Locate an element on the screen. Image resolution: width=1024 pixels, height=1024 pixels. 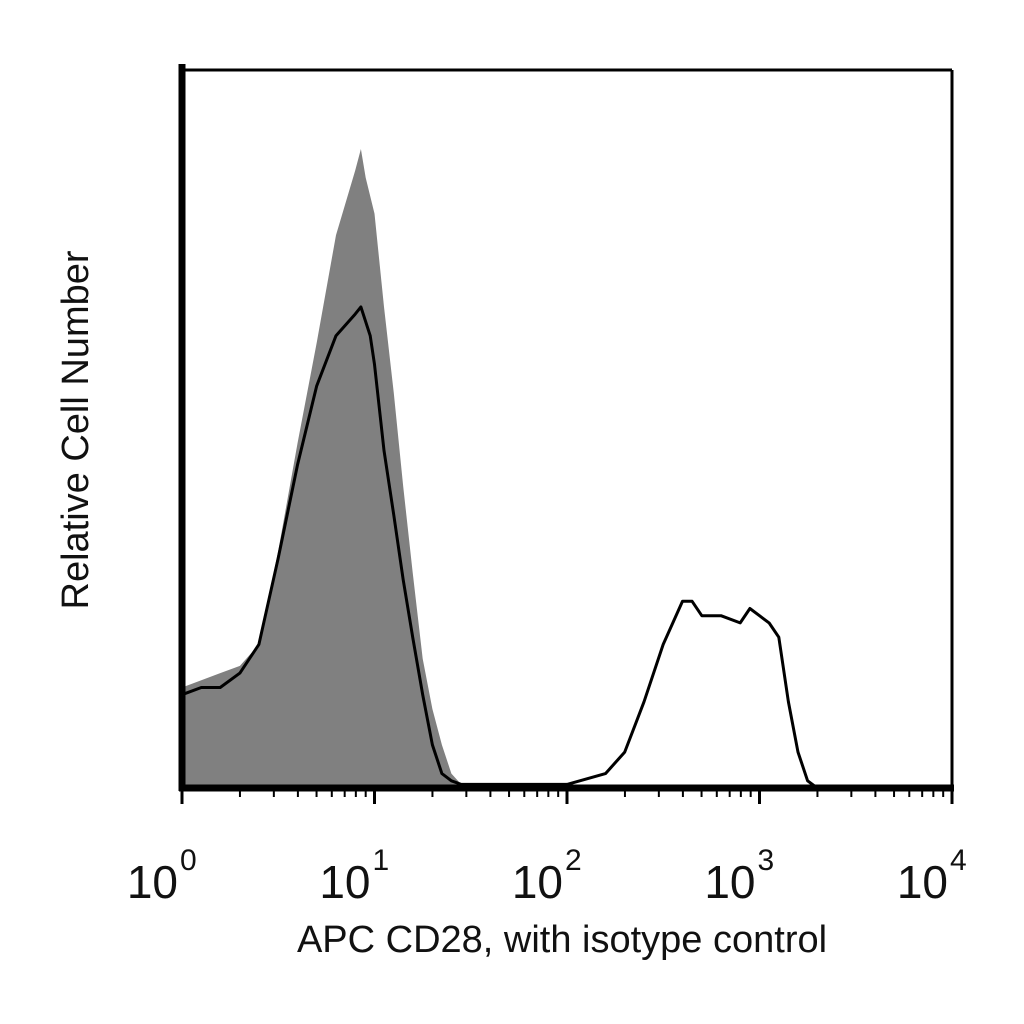
x-tick-label: 10 3 is located at coordinates (739, 876).